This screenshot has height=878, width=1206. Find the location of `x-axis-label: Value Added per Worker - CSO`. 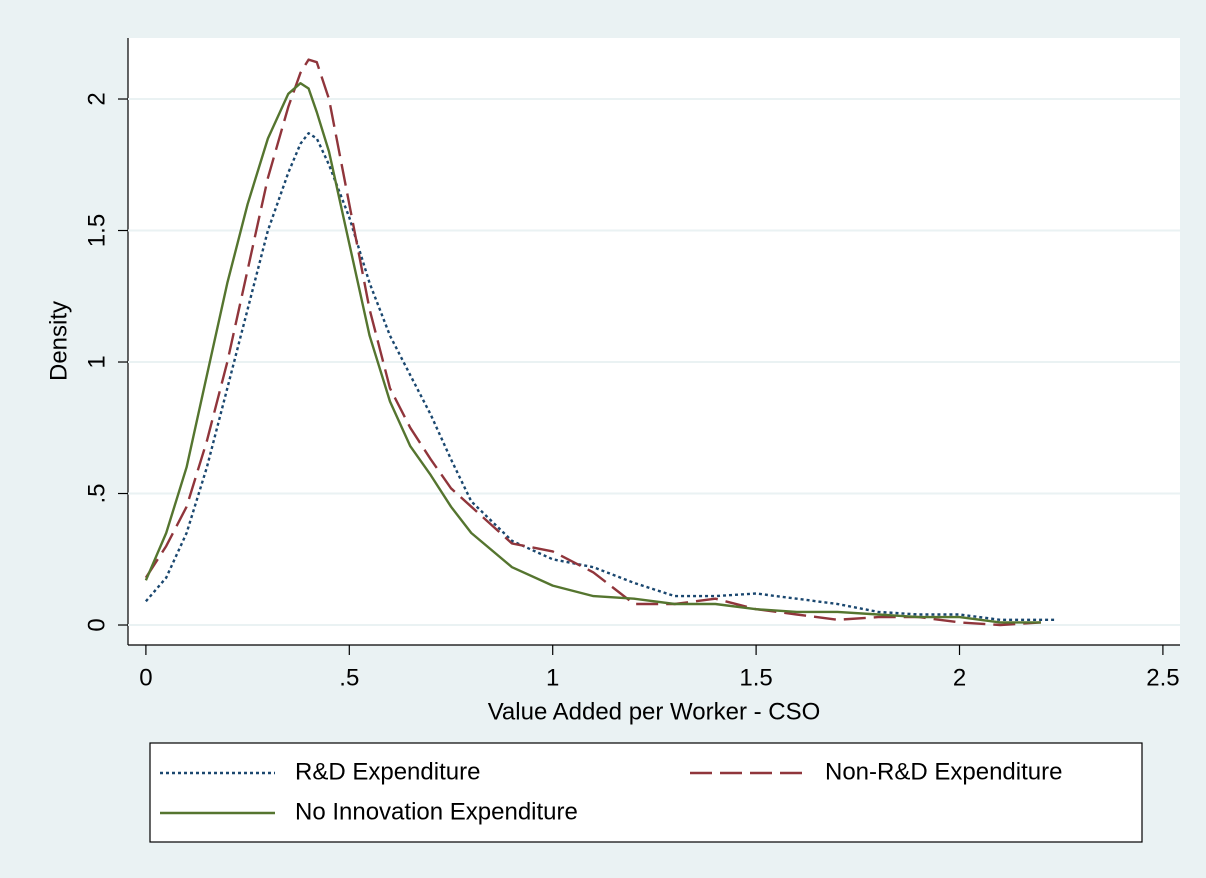

x-axis-label: Value Added per Worker - CSO is located at coordinates (654, 711).